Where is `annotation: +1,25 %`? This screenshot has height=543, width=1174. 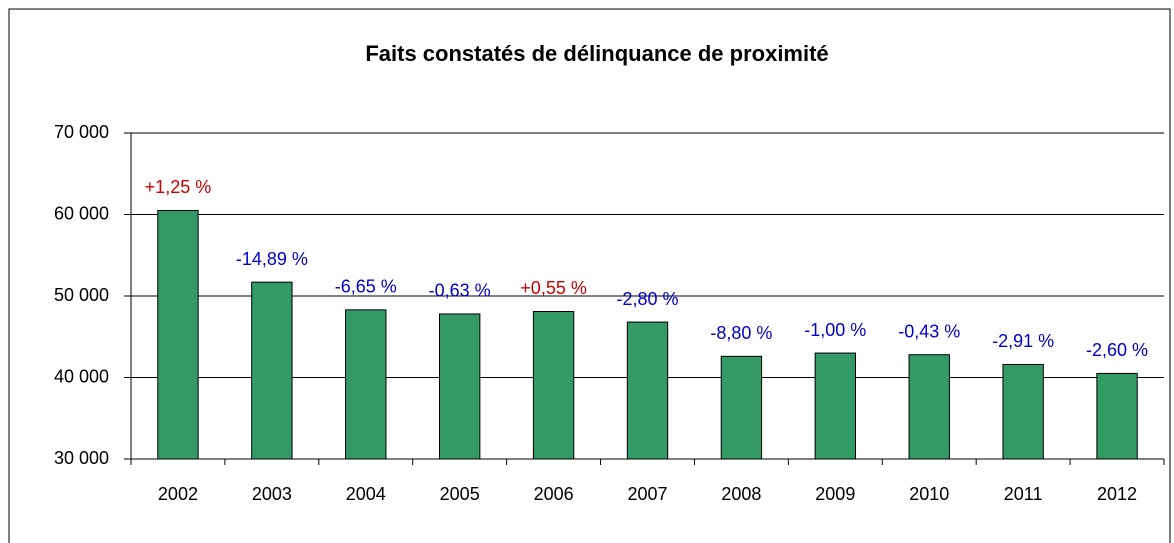
annotation: +1,25 % is located at coordinates (178, 187).